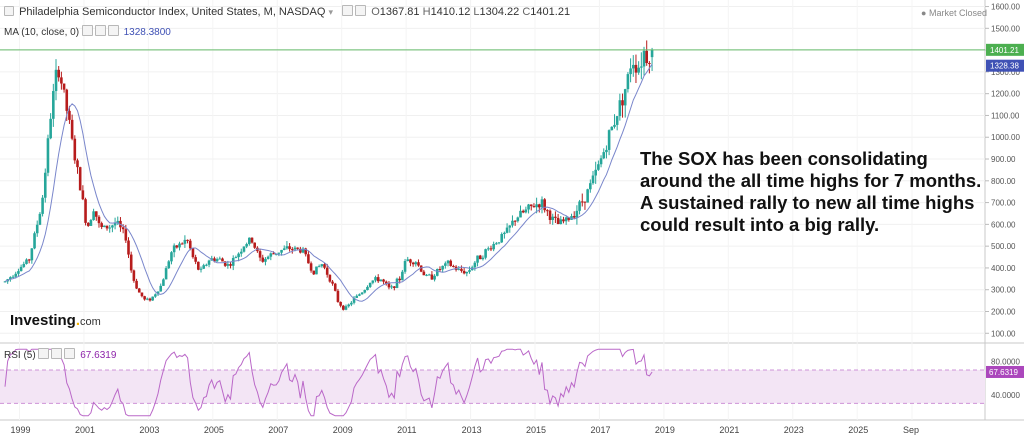  What do you see at coordinates (1005, 94) in the screenshot?
I see `y-tick-label: 1200.00` at bounding box center [1005, 94].